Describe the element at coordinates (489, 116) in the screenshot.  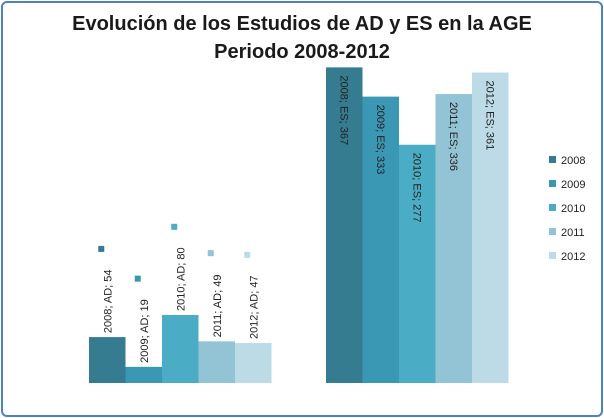
I see `data-label-2012-es: 2012; ES; 361` at that location.